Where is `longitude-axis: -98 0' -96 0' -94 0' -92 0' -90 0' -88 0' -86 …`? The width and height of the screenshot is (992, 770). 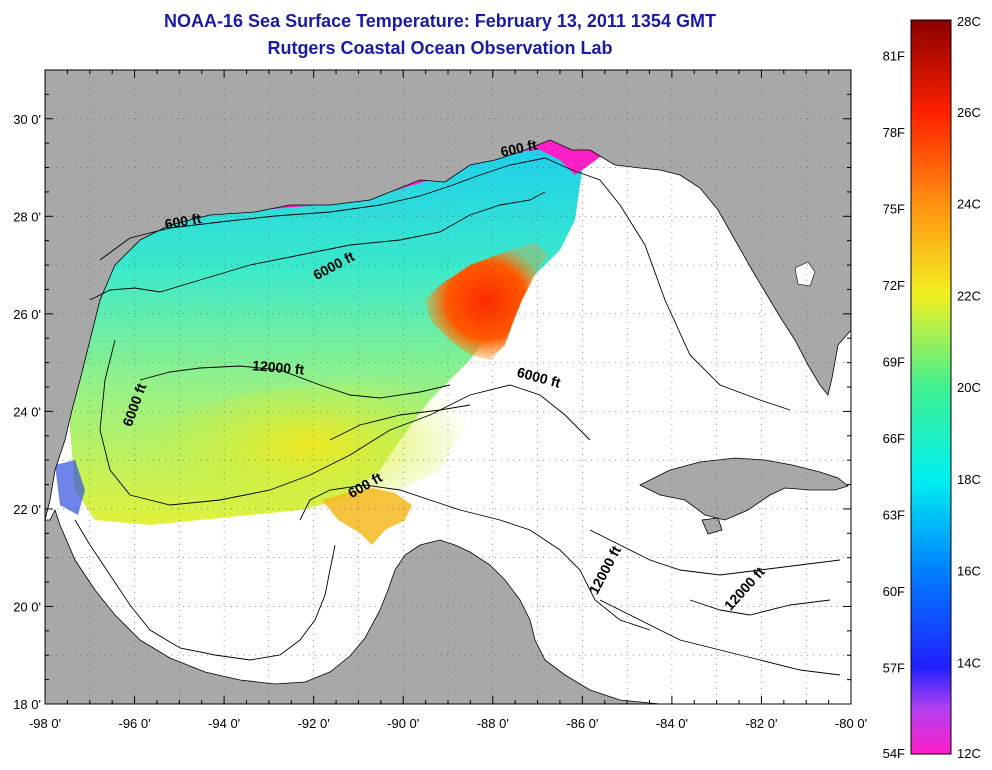 longitude-axis: -98 0' -96 0' -94 0' -92 0' -90 0' -88 0' -86 … is located at coordinates (448, 723).